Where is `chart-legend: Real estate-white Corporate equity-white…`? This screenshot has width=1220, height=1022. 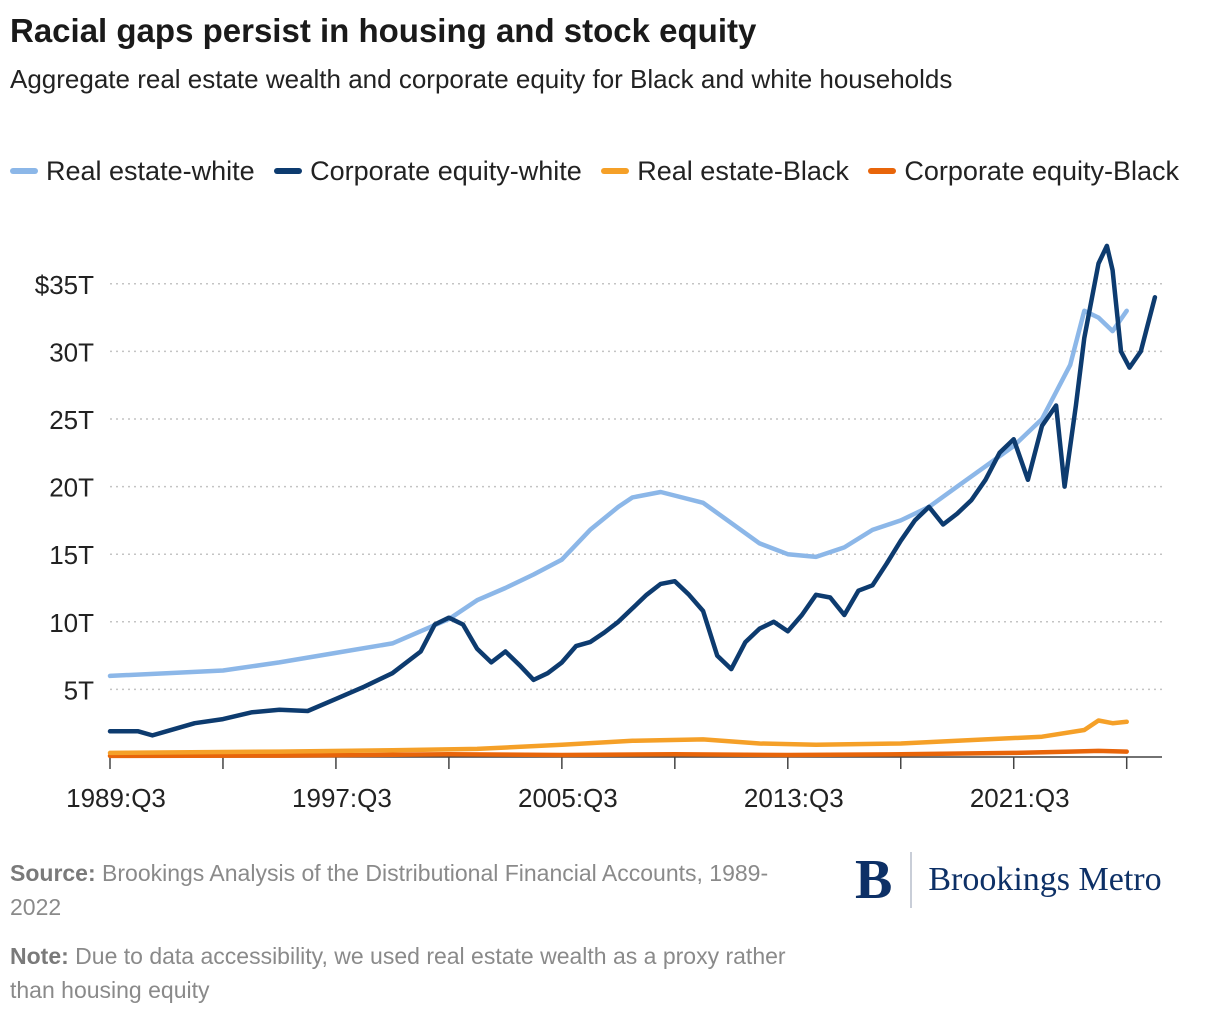 chart-legend: Real estate-white Corporate equity-white… is located at coordinates (610, 171).